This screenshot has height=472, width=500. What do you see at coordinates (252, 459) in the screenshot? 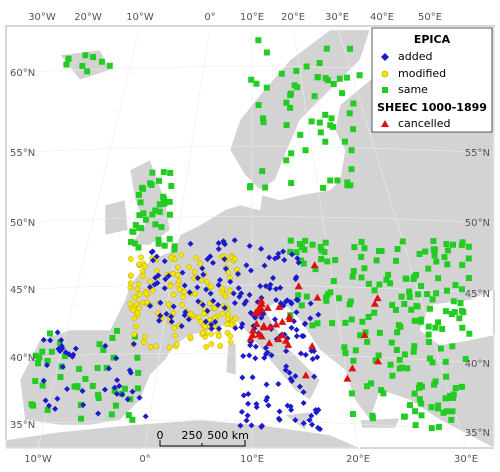
I see `lon-label: 10°E` at bounding box center [252, 459].